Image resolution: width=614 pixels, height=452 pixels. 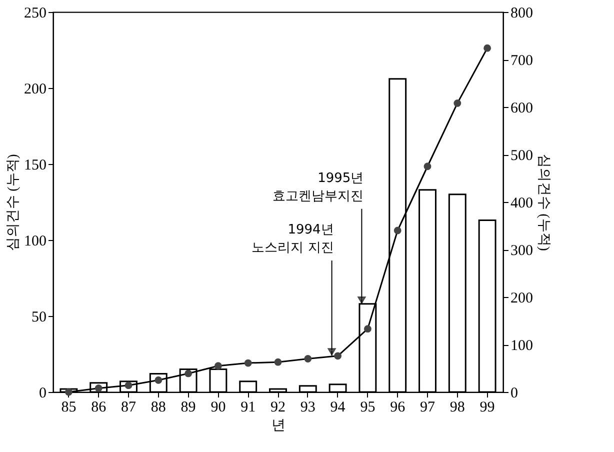 What do you see at coordinates (13, 202) in the screenshot?
I see `y-axis-title: 심의건수 (누적)` at bounding box center [13, 202].